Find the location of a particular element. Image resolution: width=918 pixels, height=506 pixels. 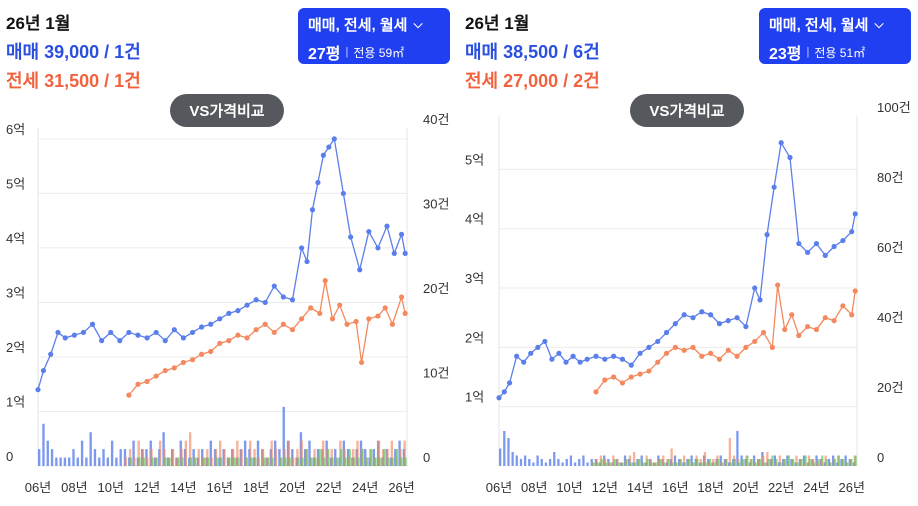

y-right-tick-label: 20건 is located at coordinates (436, 288).